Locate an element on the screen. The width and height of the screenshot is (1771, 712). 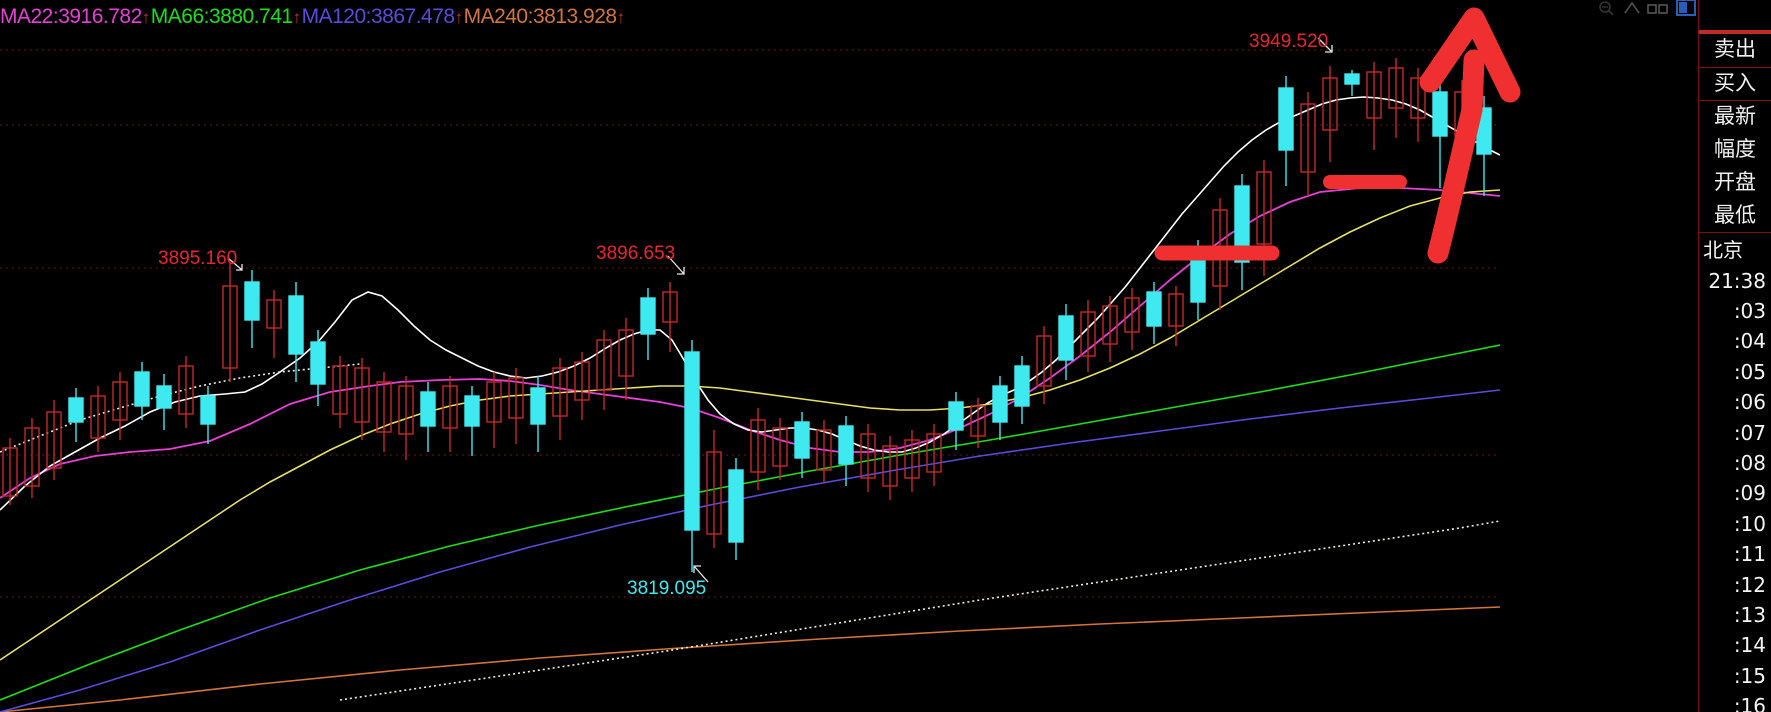
zoom-out-icon is located at coordinates (1606, 10).